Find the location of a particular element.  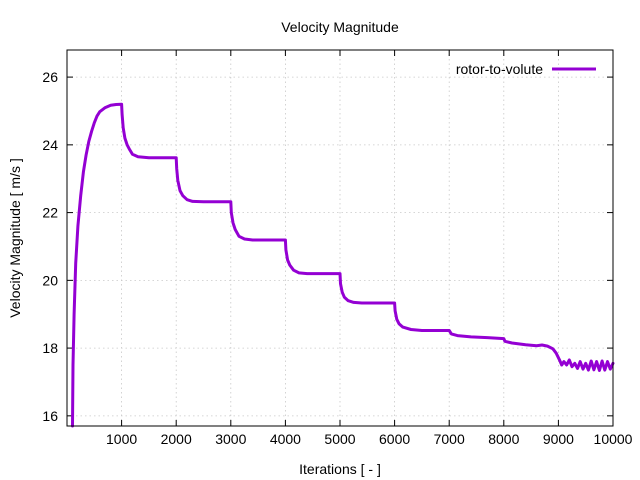

legend: rotor-to-volute is located at coordinates (526, 69).